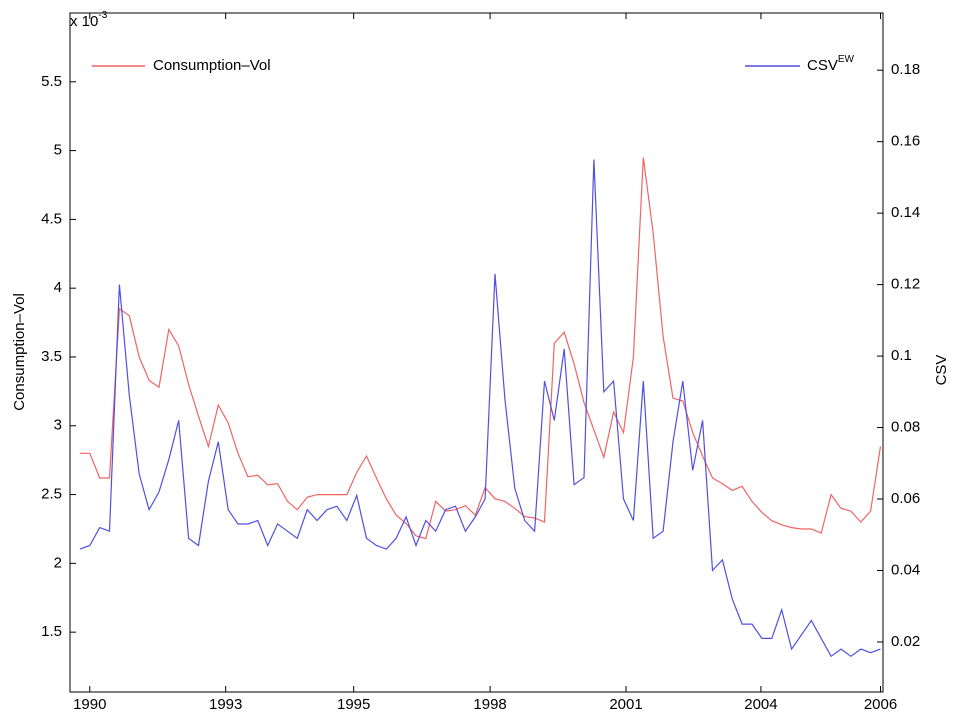 The height and width of the screenshot is (718, 956). Describe the element at coordinates (58, 425) in the screenshot. I see `y-tick-label: 3` at that location.